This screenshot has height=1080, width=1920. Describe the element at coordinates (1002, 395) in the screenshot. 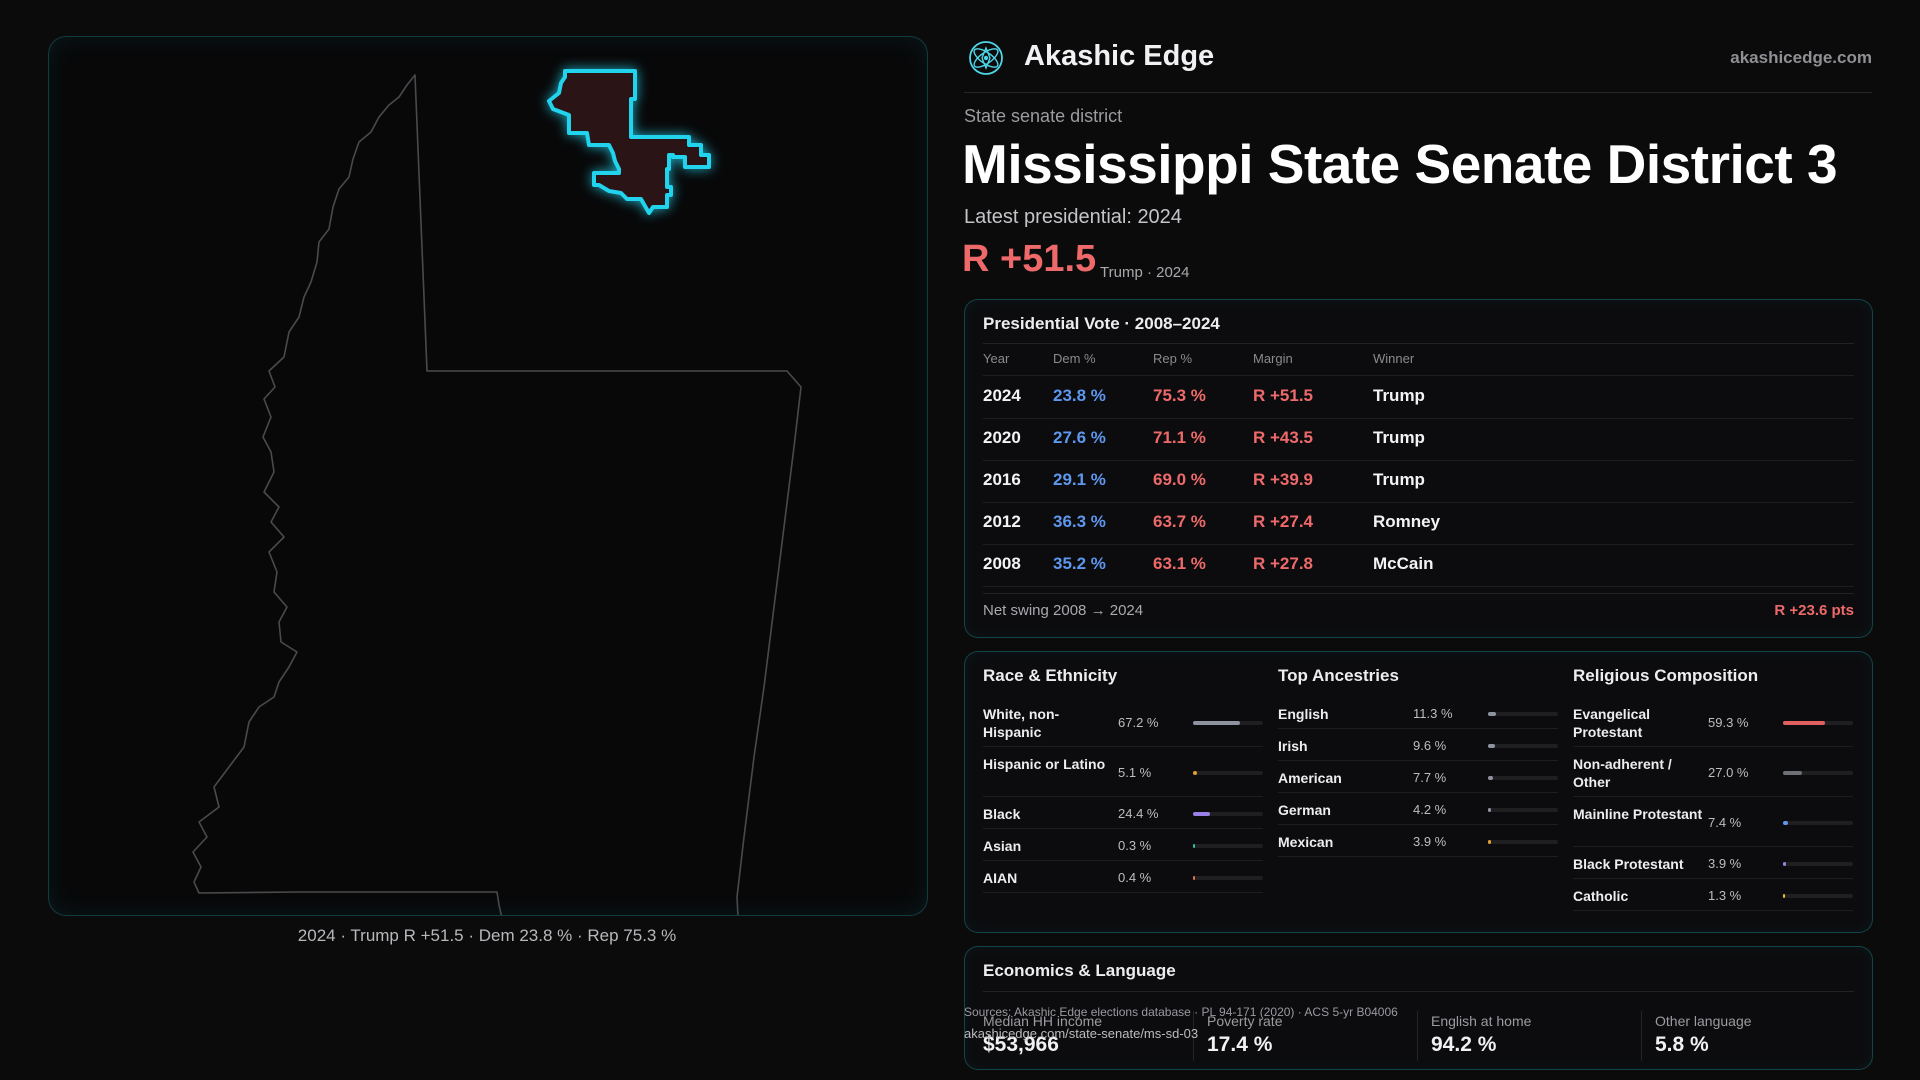

I see `row-year: 2024` at that location.